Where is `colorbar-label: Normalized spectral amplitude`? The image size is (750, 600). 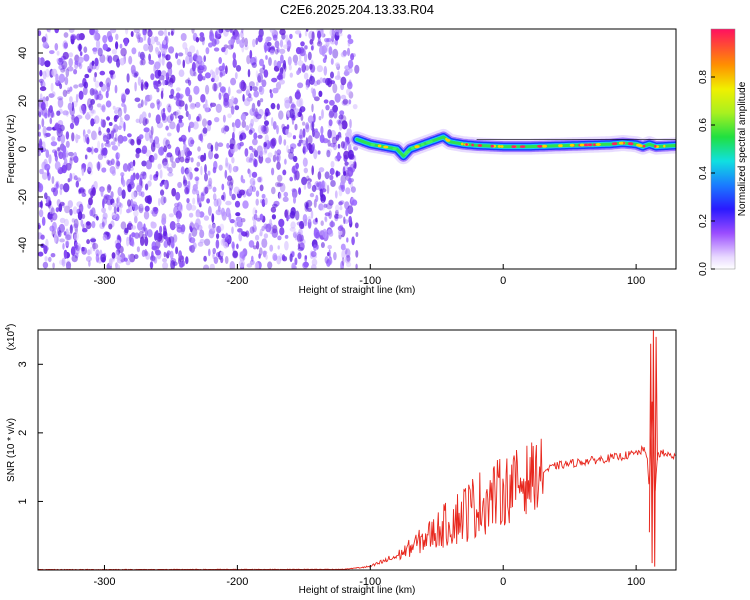 colorbar-label: Normalized spectral amplitude is located at coordinates (742, 148).